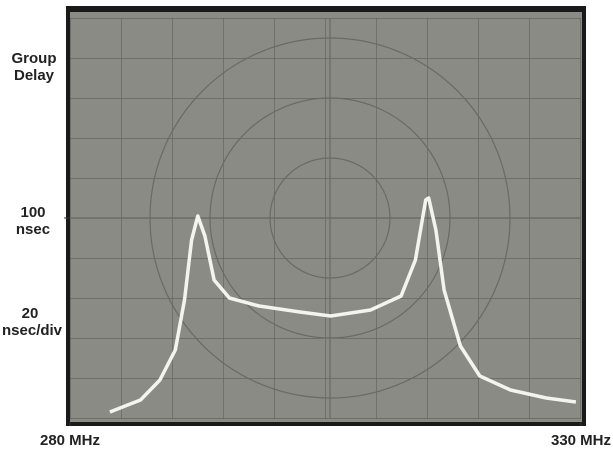  I want to click on scale-annotation: 20 nsec/div, so click(32, 322).